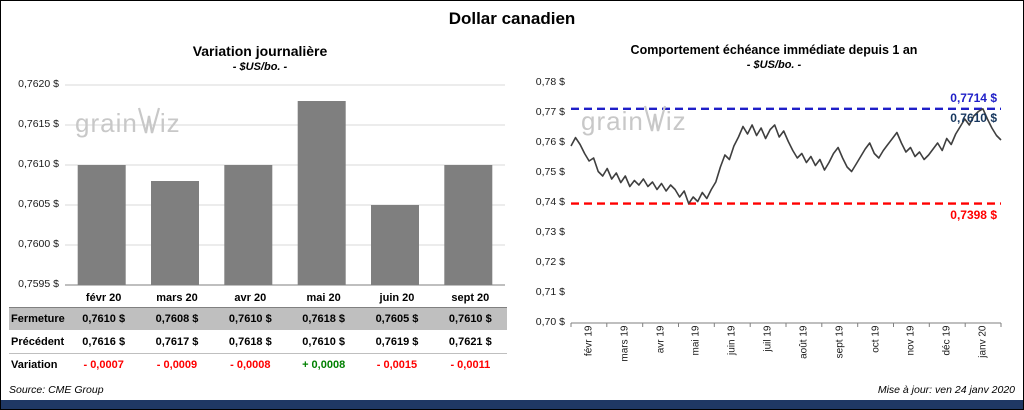 Image resolution: width=1024 pixels, height=410 pixels. What do you see at coordinates (550, 232) in the screenshot?
I see `line-y-tick-label: 0,73 $` at bounding box center [550, 232].